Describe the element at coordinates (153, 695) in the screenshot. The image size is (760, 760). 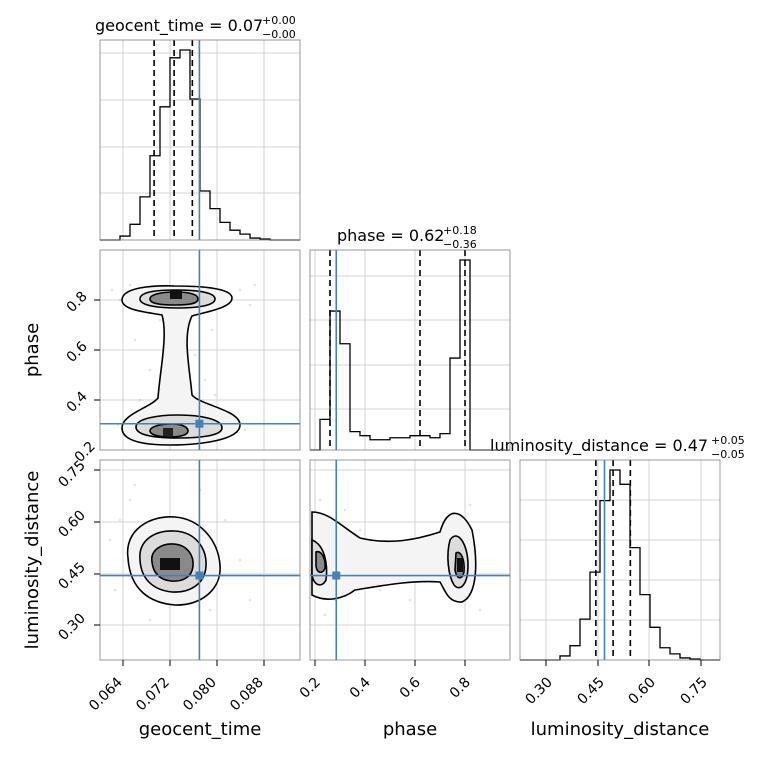
I see `tick-label: 0.072` at that location.